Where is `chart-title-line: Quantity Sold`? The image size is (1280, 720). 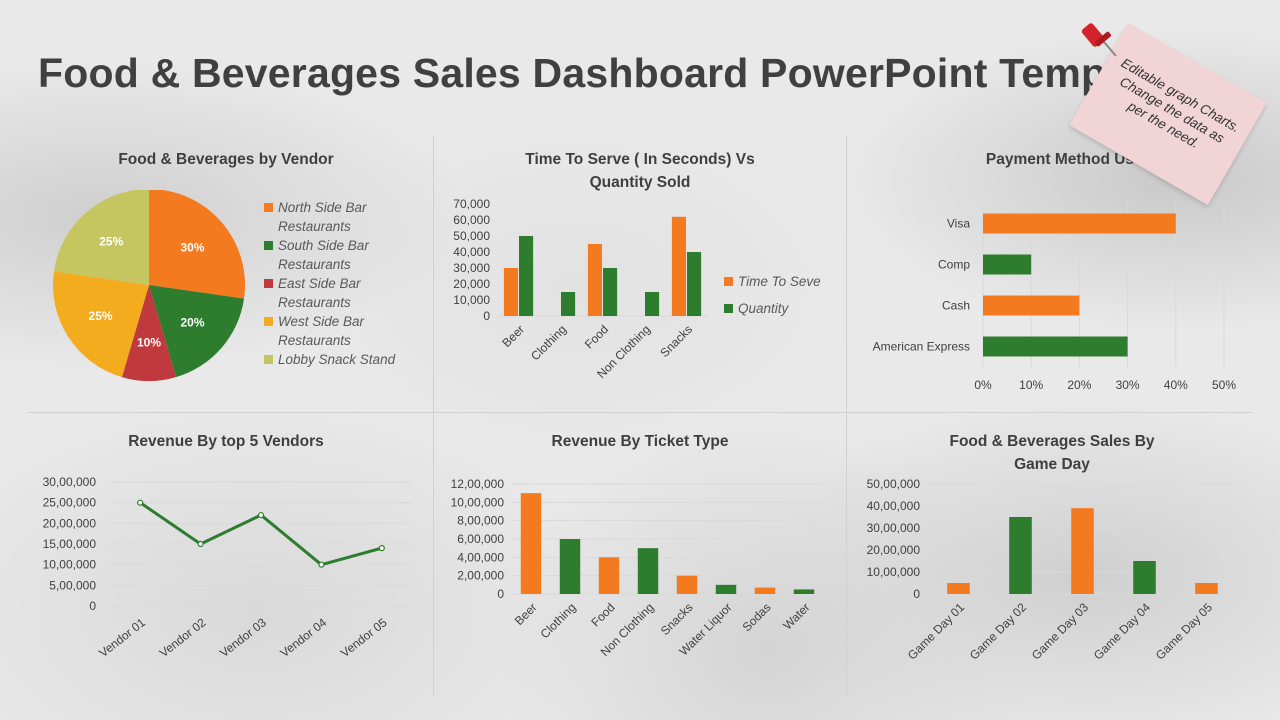 chart-title-line: Quantity Sold is located at coordinates (640, 182).